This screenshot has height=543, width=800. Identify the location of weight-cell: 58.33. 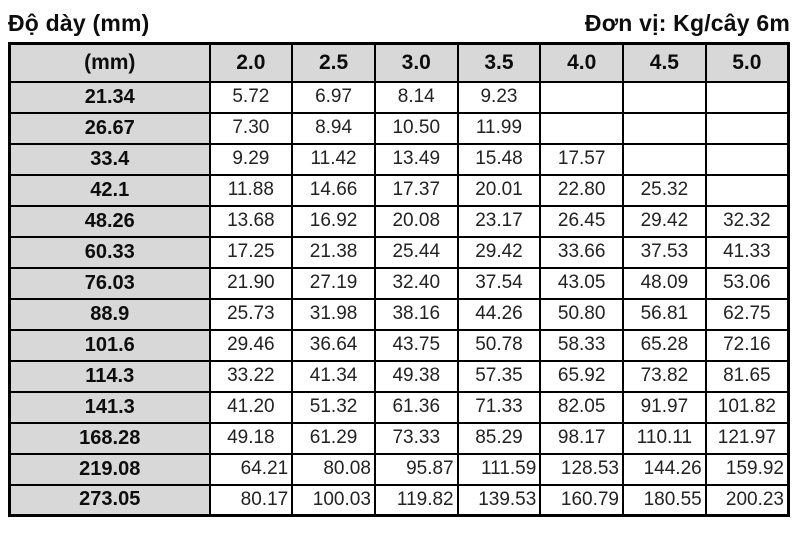
(582, 345).